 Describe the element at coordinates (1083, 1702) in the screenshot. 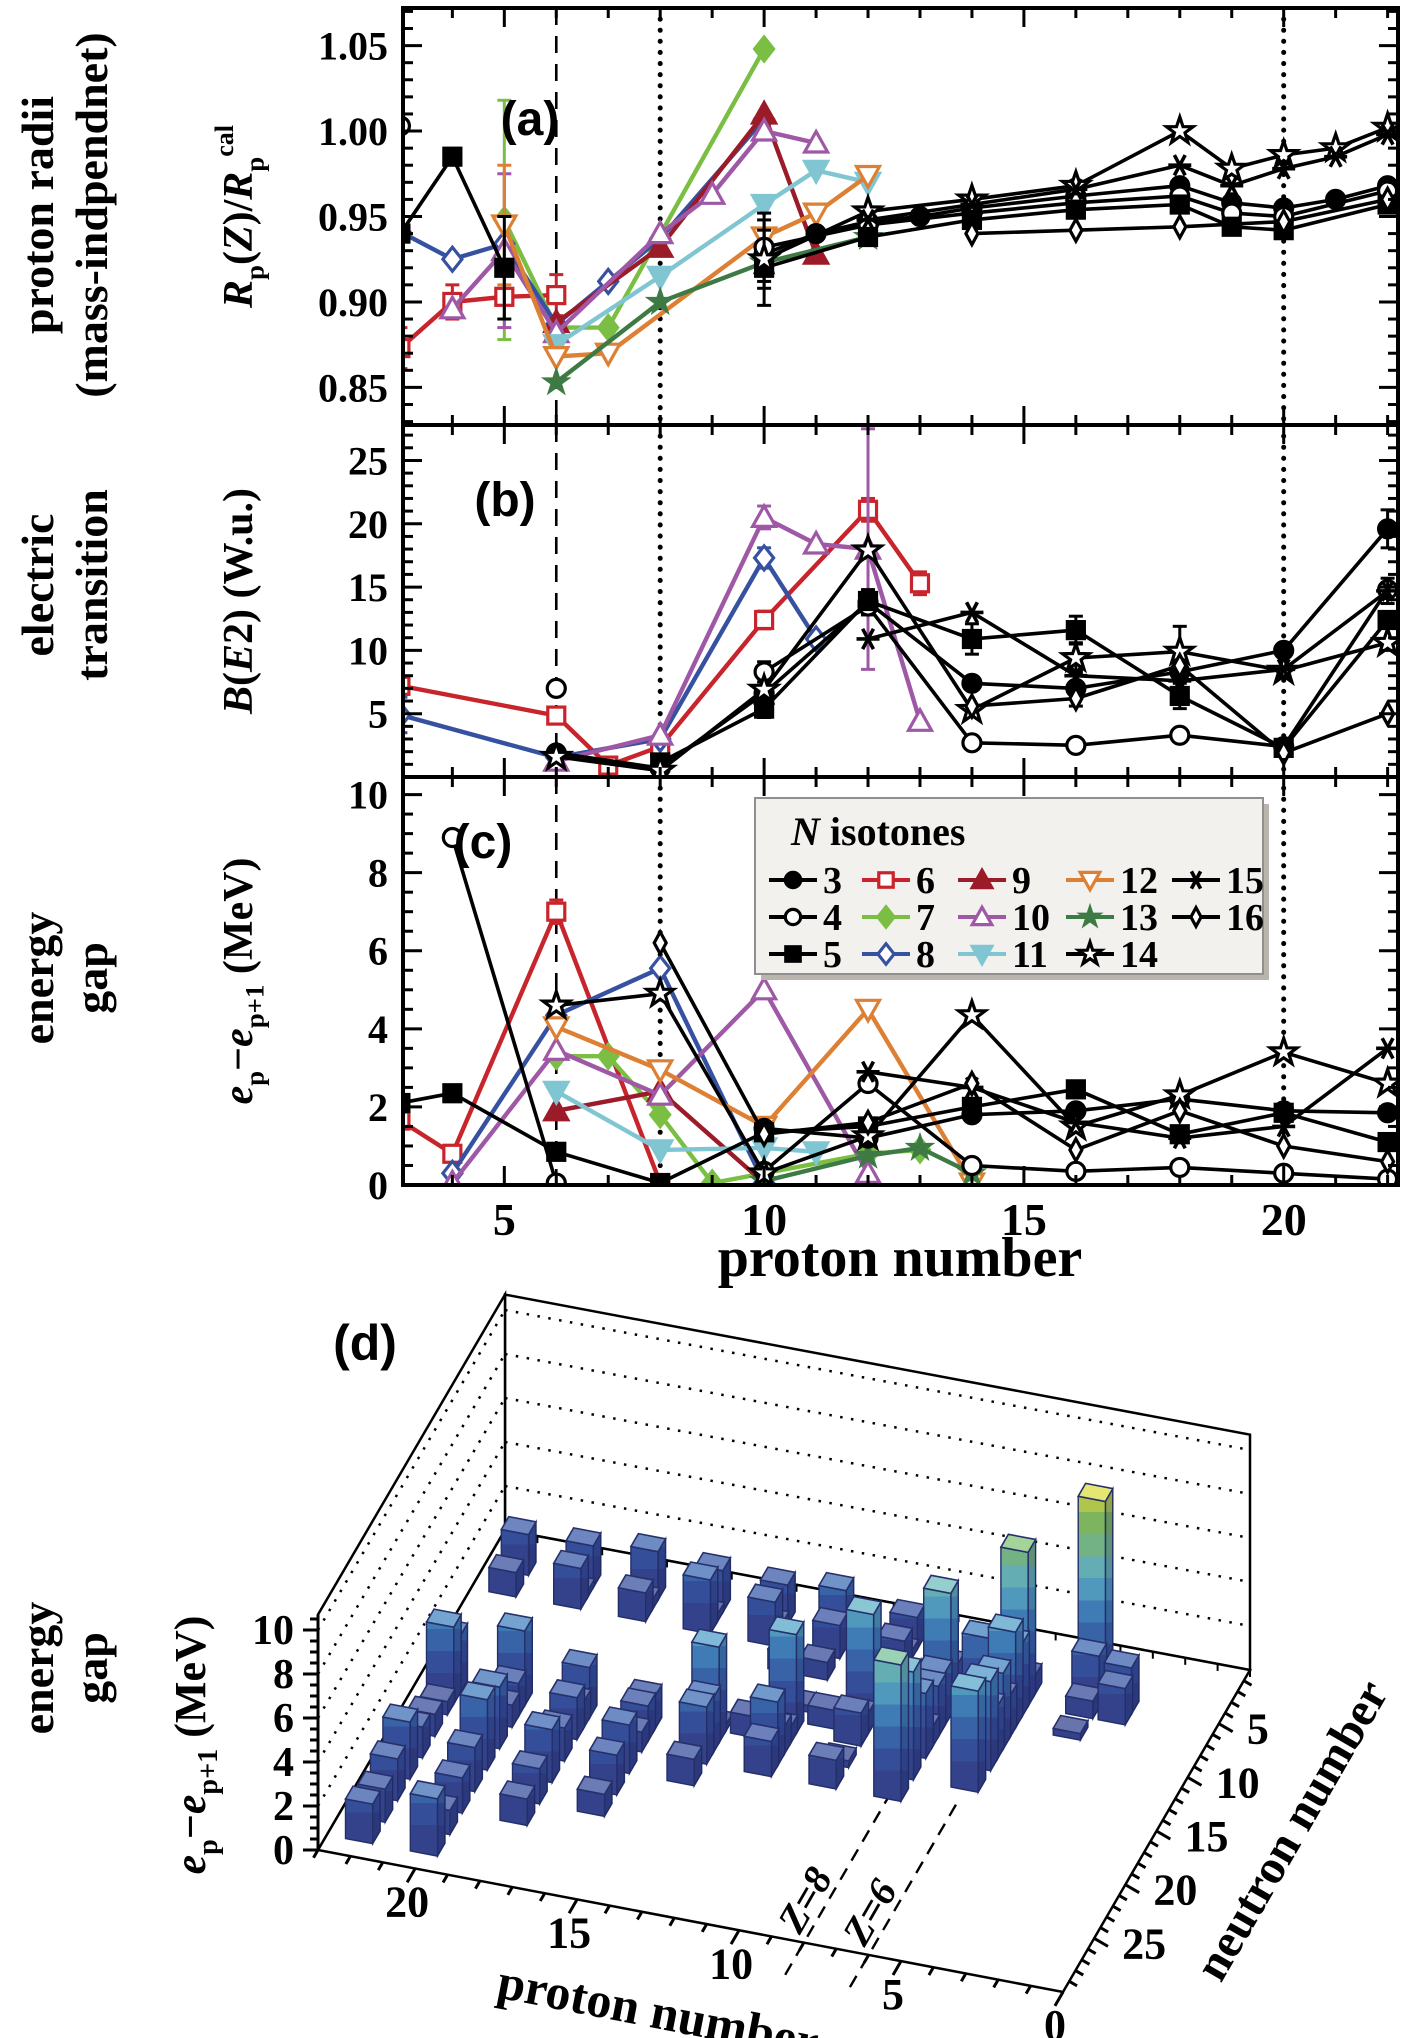

I see `bar-Z4-N6` at that location.